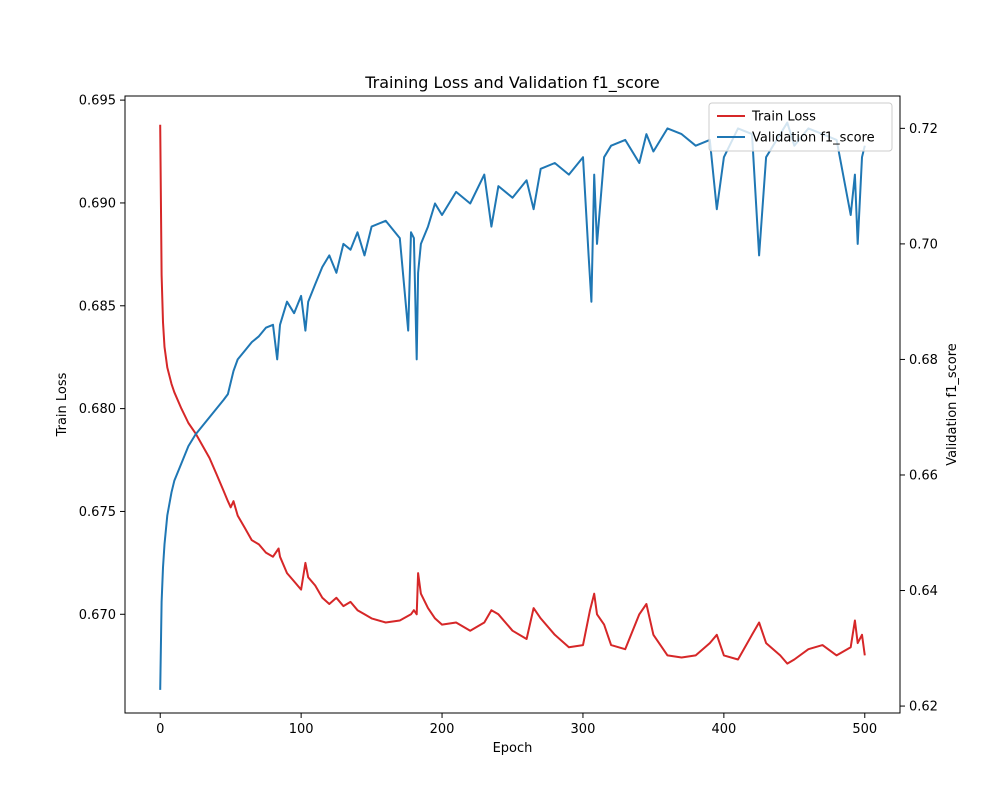  What do you see at coordinates (923, 475) in the screenshot?
I see `y-right-tick-label: 0.66` at bounding box center [923, 475].